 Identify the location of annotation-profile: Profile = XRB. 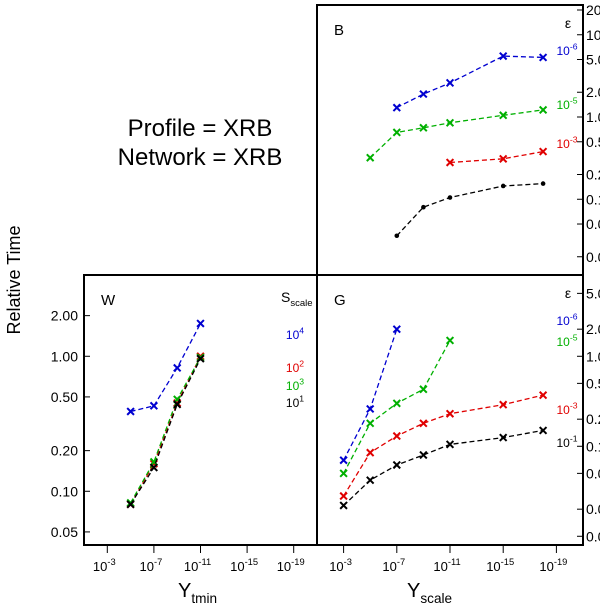
(200, 128).